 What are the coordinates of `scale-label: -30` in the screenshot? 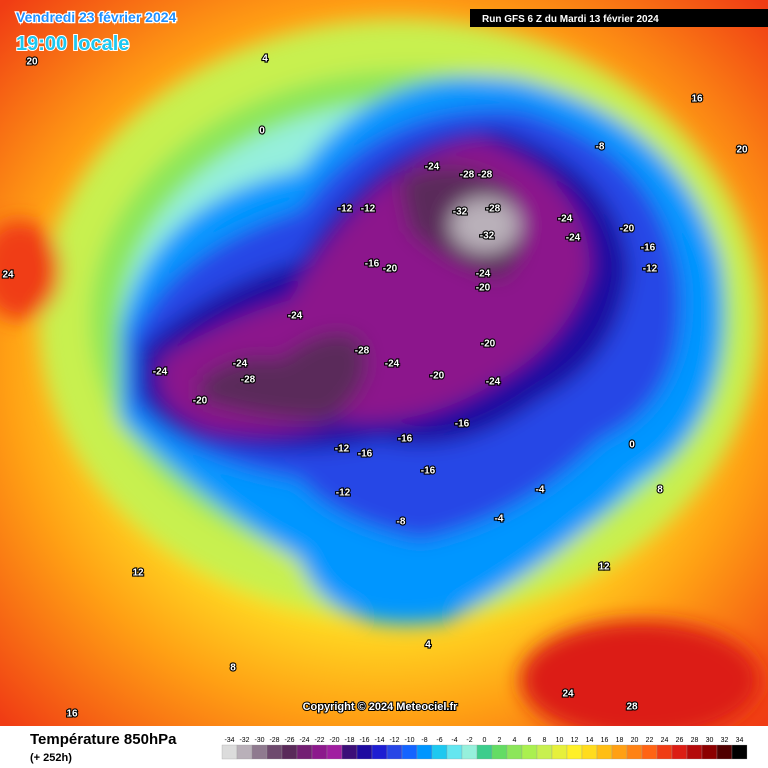 It's located at (259, 740).